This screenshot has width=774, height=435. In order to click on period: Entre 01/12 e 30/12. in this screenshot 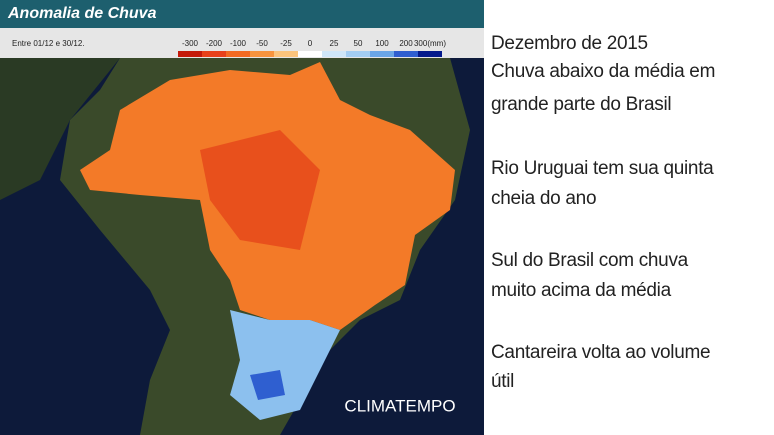, I will do `click(48, 43)`.